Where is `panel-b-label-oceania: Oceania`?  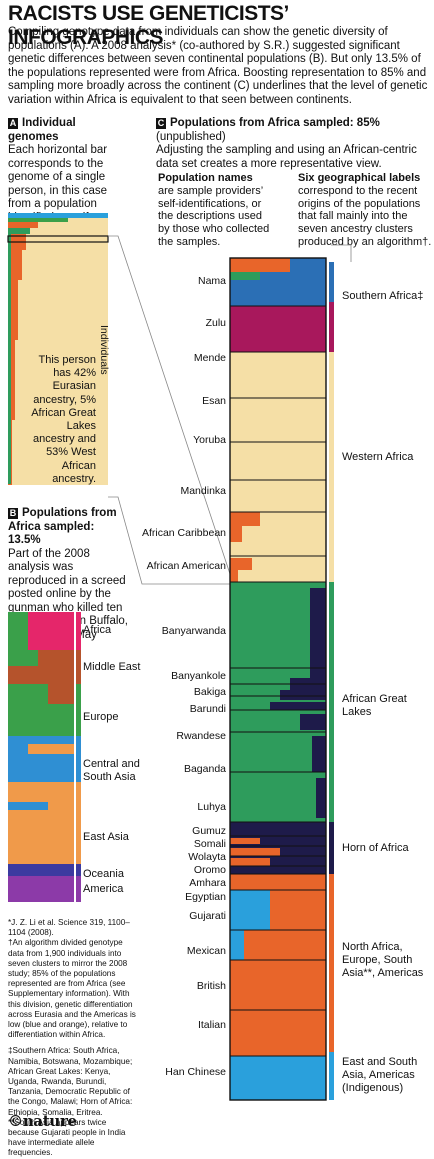 panel-b-label-oceania: Oceania is located at coordinates (103, 874).